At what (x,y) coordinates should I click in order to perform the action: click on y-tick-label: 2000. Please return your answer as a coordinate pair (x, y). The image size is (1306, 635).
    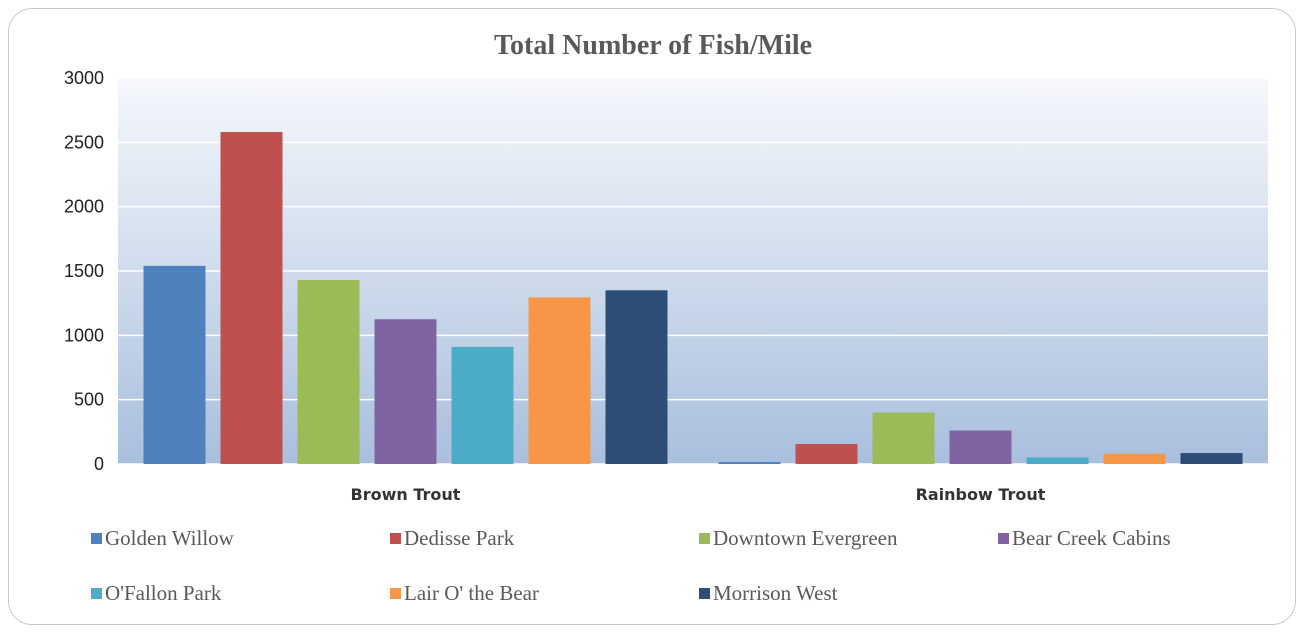
    Looking at the image, I should click on (84, 207).